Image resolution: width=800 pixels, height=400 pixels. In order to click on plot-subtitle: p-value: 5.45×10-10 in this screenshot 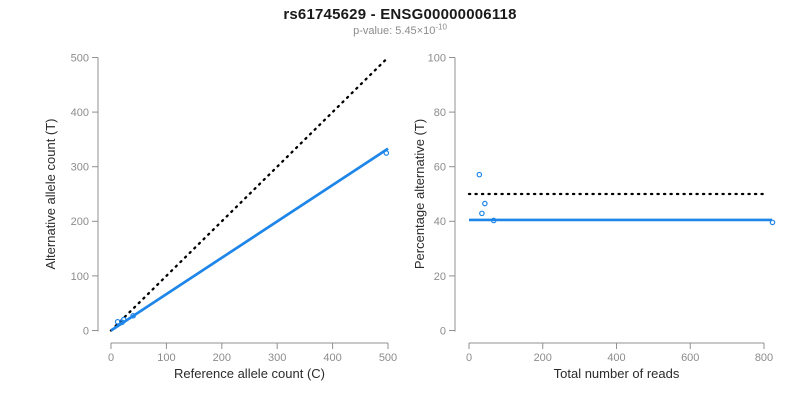, I will do `click(400, 29)`.